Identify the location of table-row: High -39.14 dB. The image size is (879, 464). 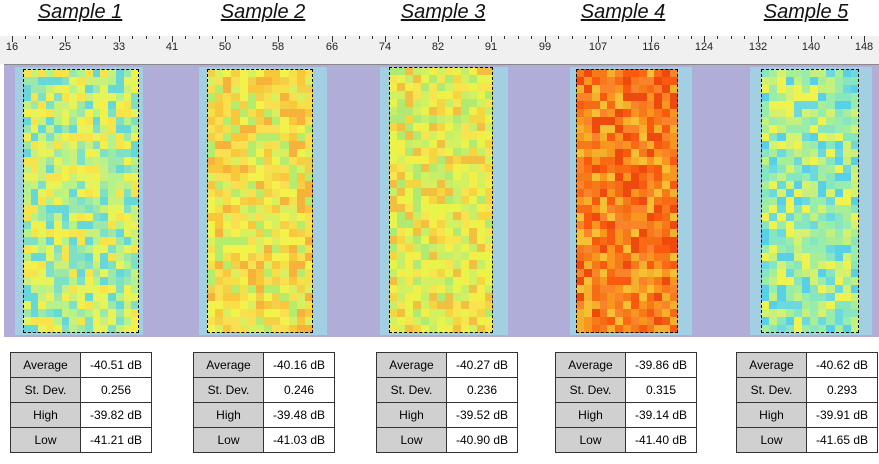
(626, 415).